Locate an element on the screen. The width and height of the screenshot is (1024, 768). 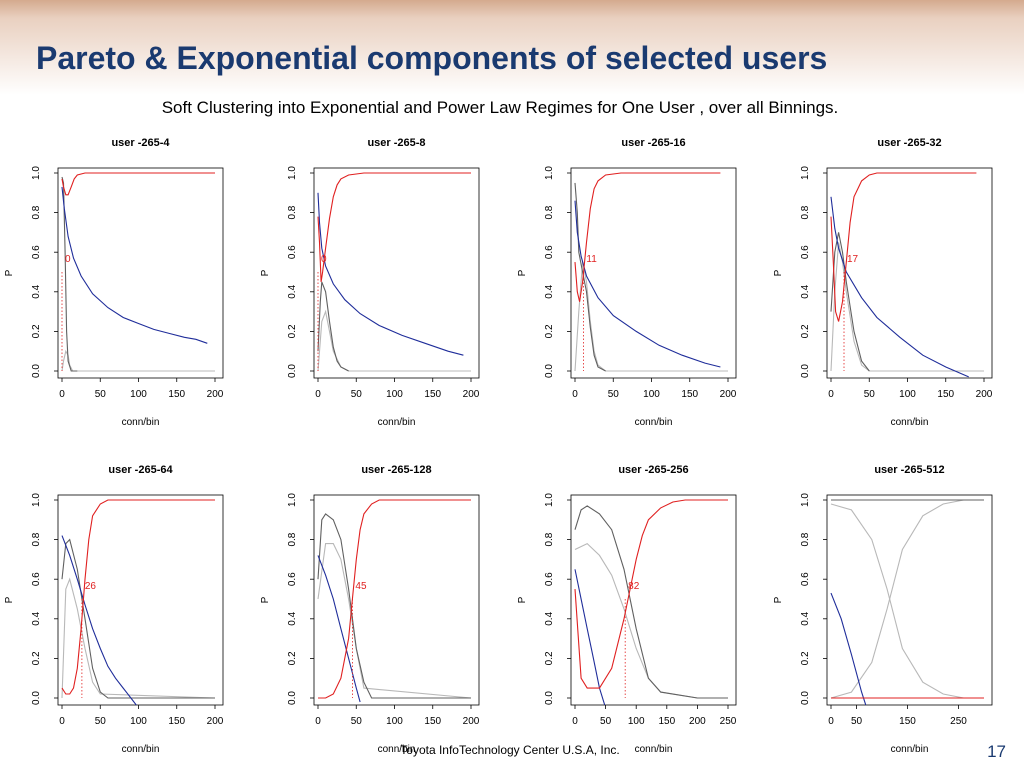
chart-title: user -265-64 is located at coordinates (140, 470).